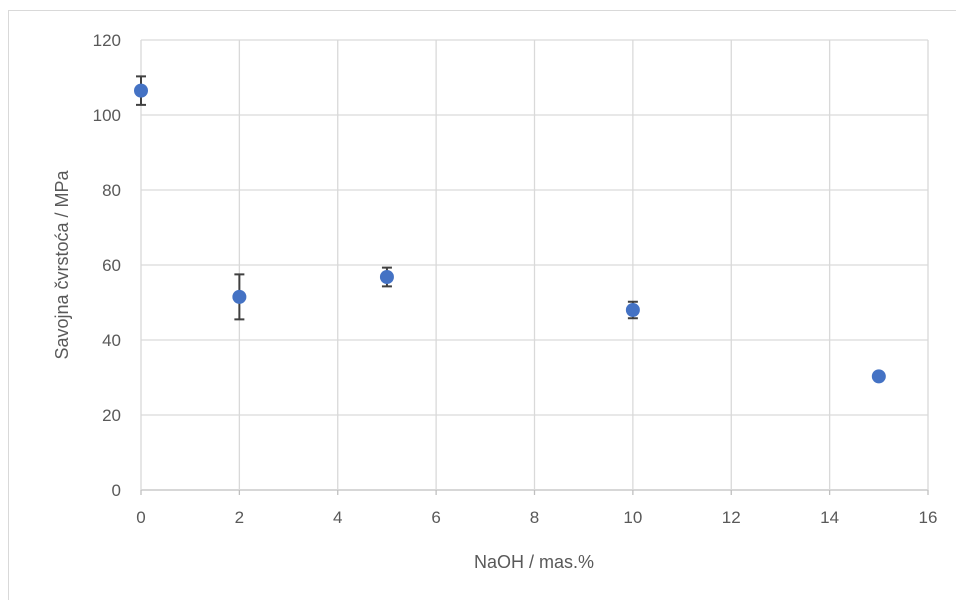  I want to click on x-tick-label: 2, so click(239, 517).